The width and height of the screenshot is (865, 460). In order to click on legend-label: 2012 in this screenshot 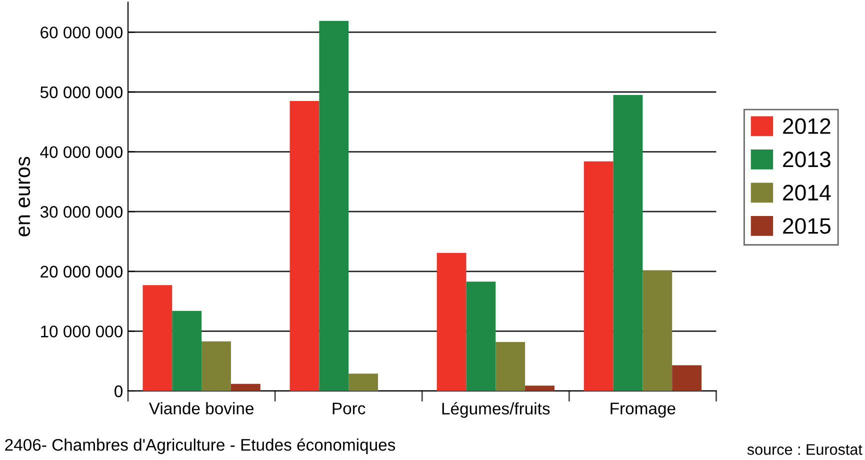, I will do `click(806, 126)`.